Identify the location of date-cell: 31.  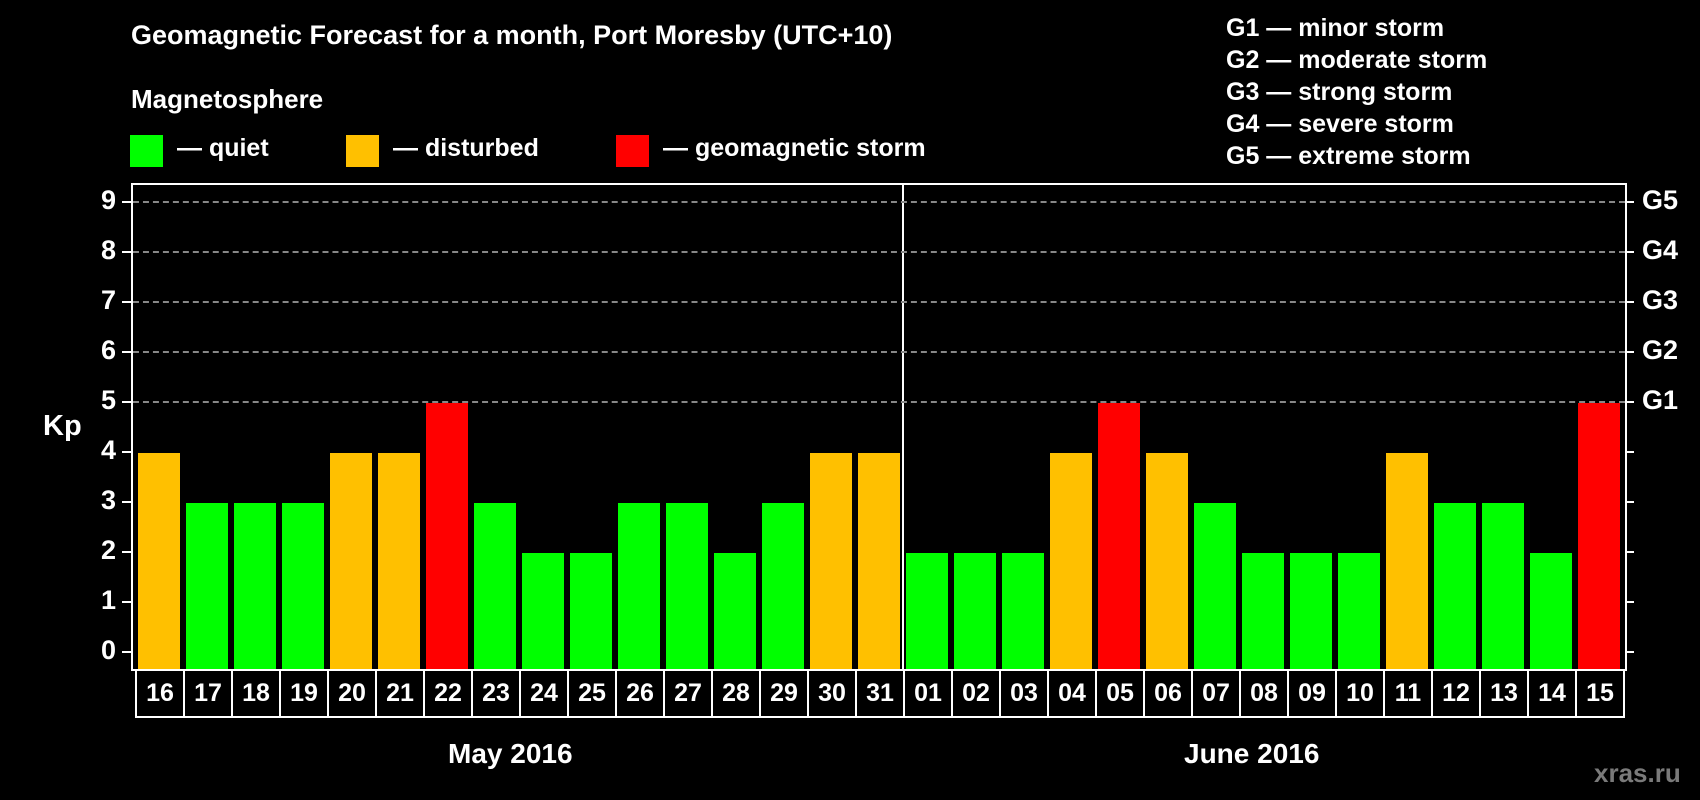
(880, 693).